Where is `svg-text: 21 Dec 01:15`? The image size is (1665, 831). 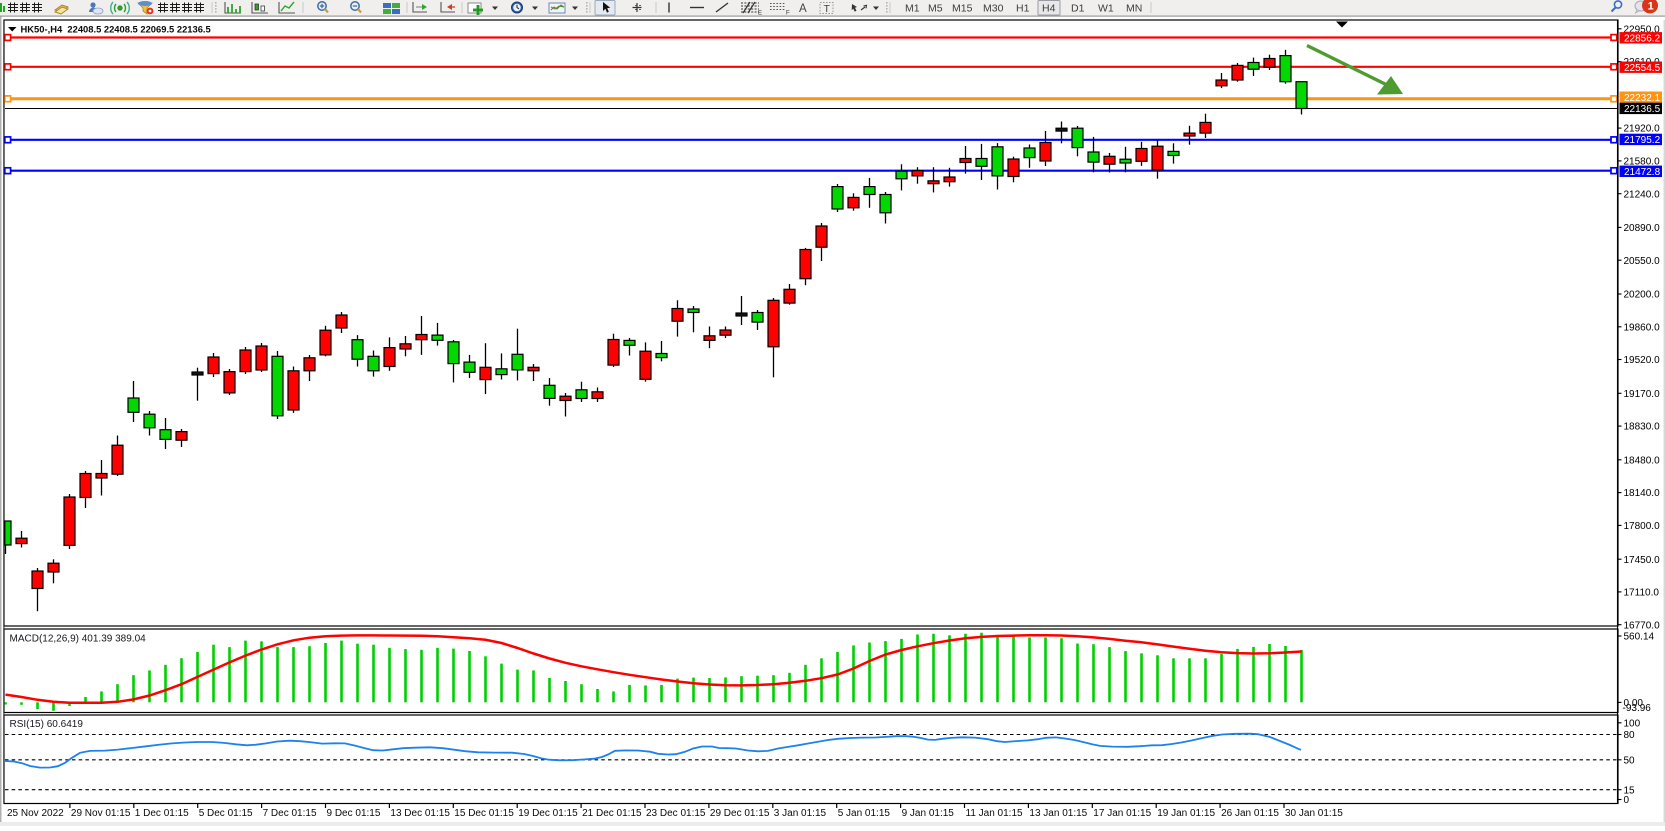 svg-text: 21 Dec 01:15 is located at coordinates (612, 813).